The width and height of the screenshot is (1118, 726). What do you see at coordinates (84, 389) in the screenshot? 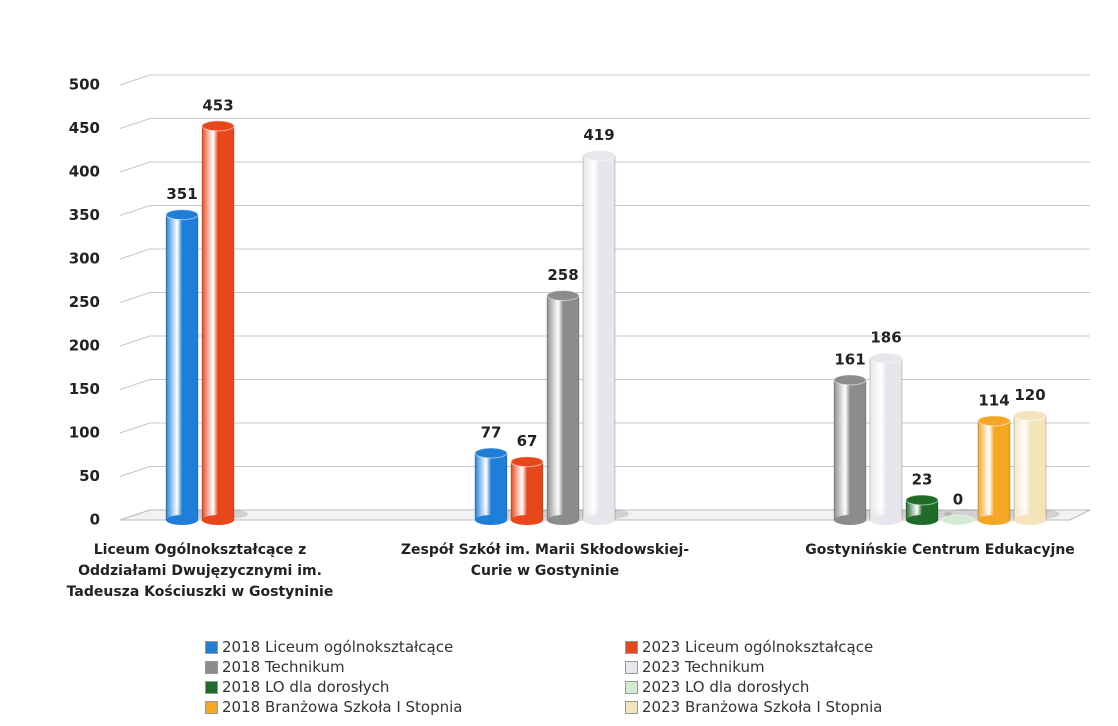
I see `y-tick-label: 150` at bounding box center [84, 389].